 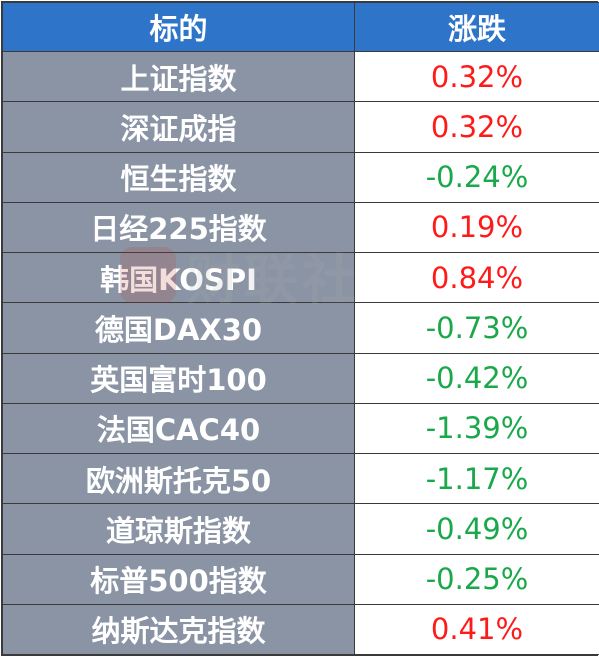 I want to click on change-value-cell: 0.19%, so click(x=477, y=227).